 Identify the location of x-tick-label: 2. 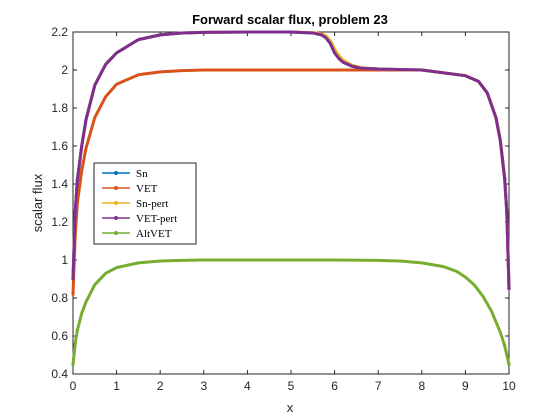
(160, 386).